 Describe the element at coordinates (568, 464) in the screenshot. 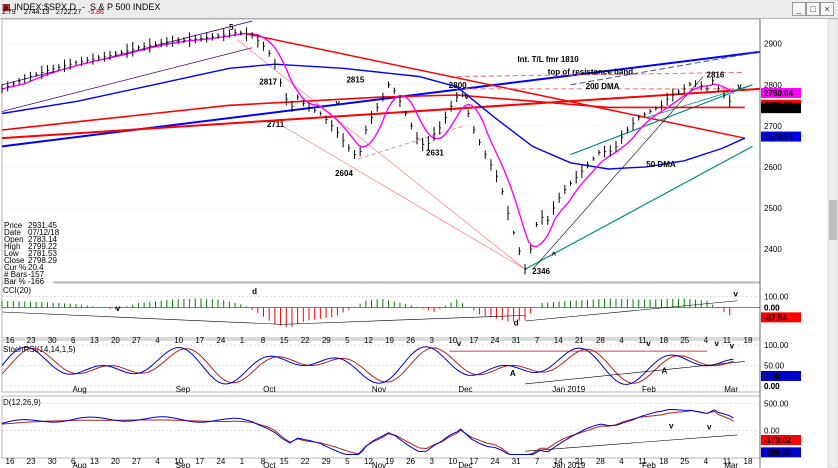

I see `x-month-label-bottom-5: Jan 2019` at that location.